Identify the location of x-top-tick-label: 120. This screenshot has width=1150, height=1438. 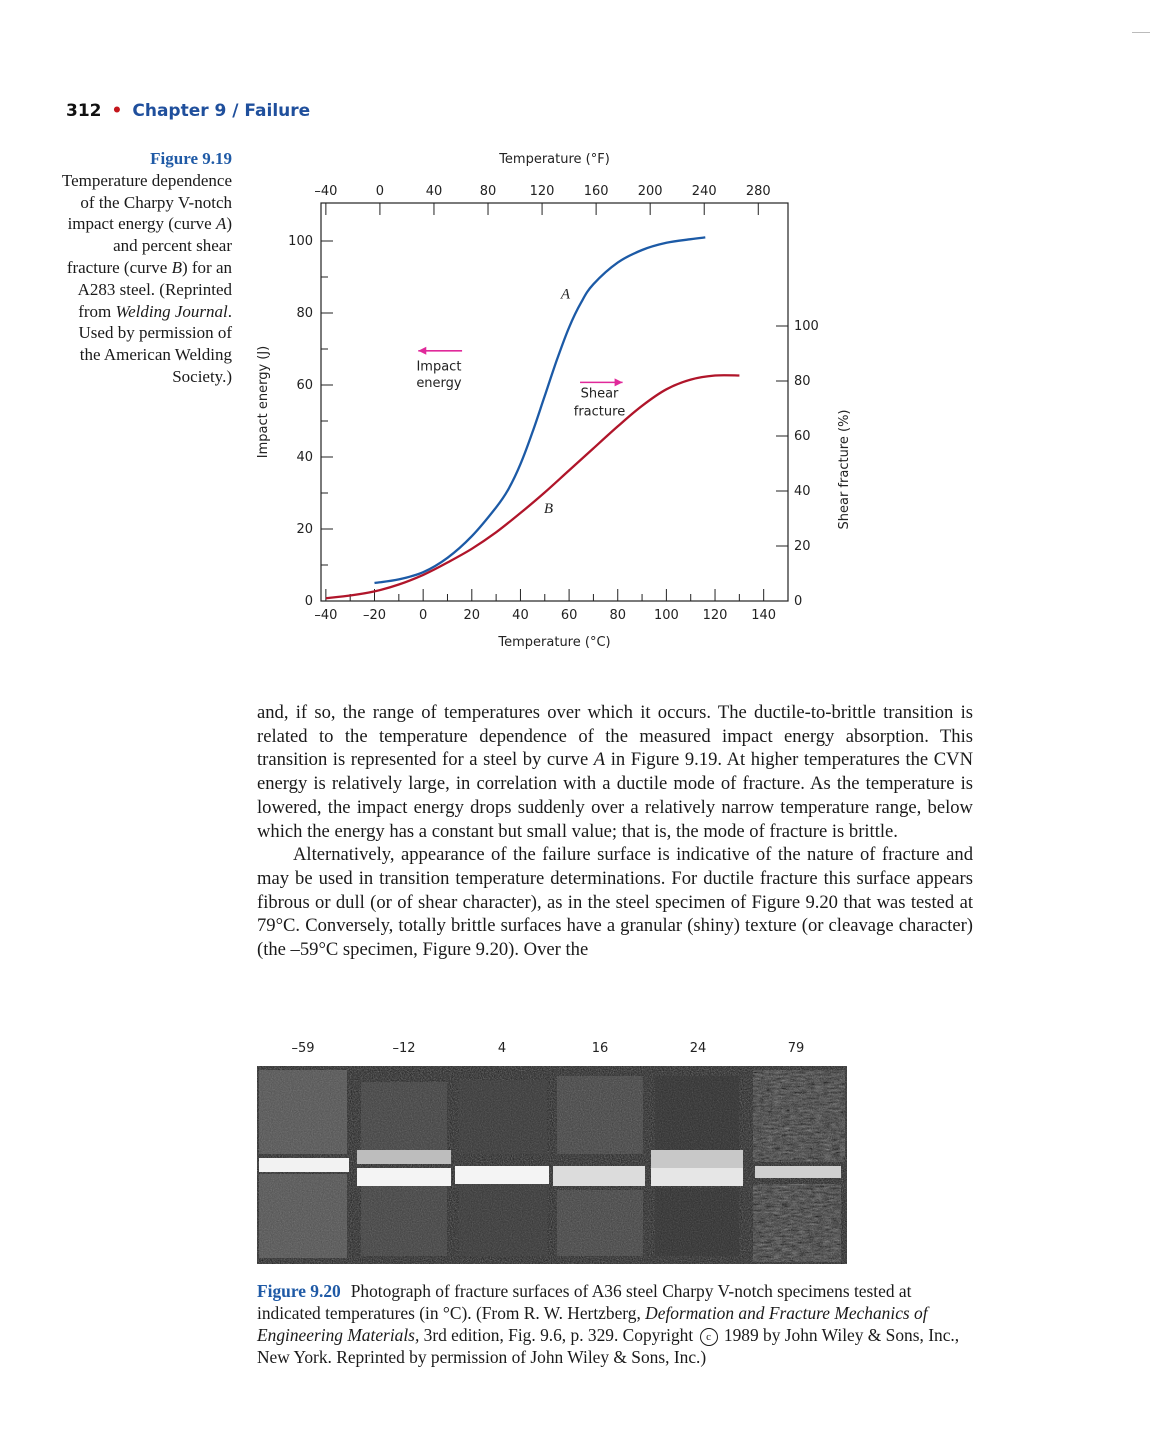
(542, 191).